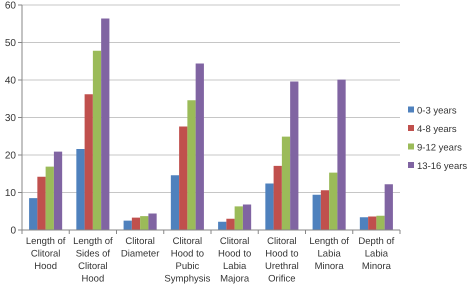 The width and height of the screenshot is (474, 288). Describe the element at coordinates (437, 110) in the screenshot. I see `legend-label: 0-3 years` at that location.